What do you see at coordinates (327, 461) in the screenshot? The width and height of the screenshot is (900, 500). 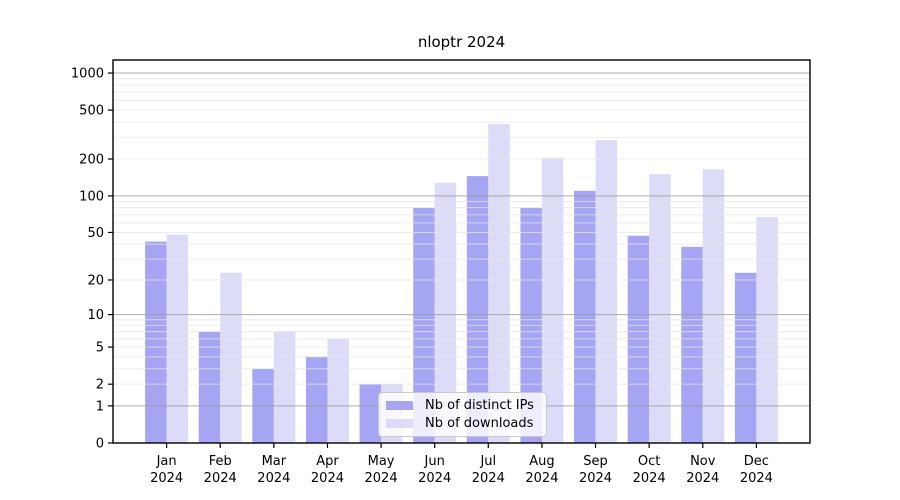 I see `x-tick-label-month: Apr` at bounding box center [327, 461].